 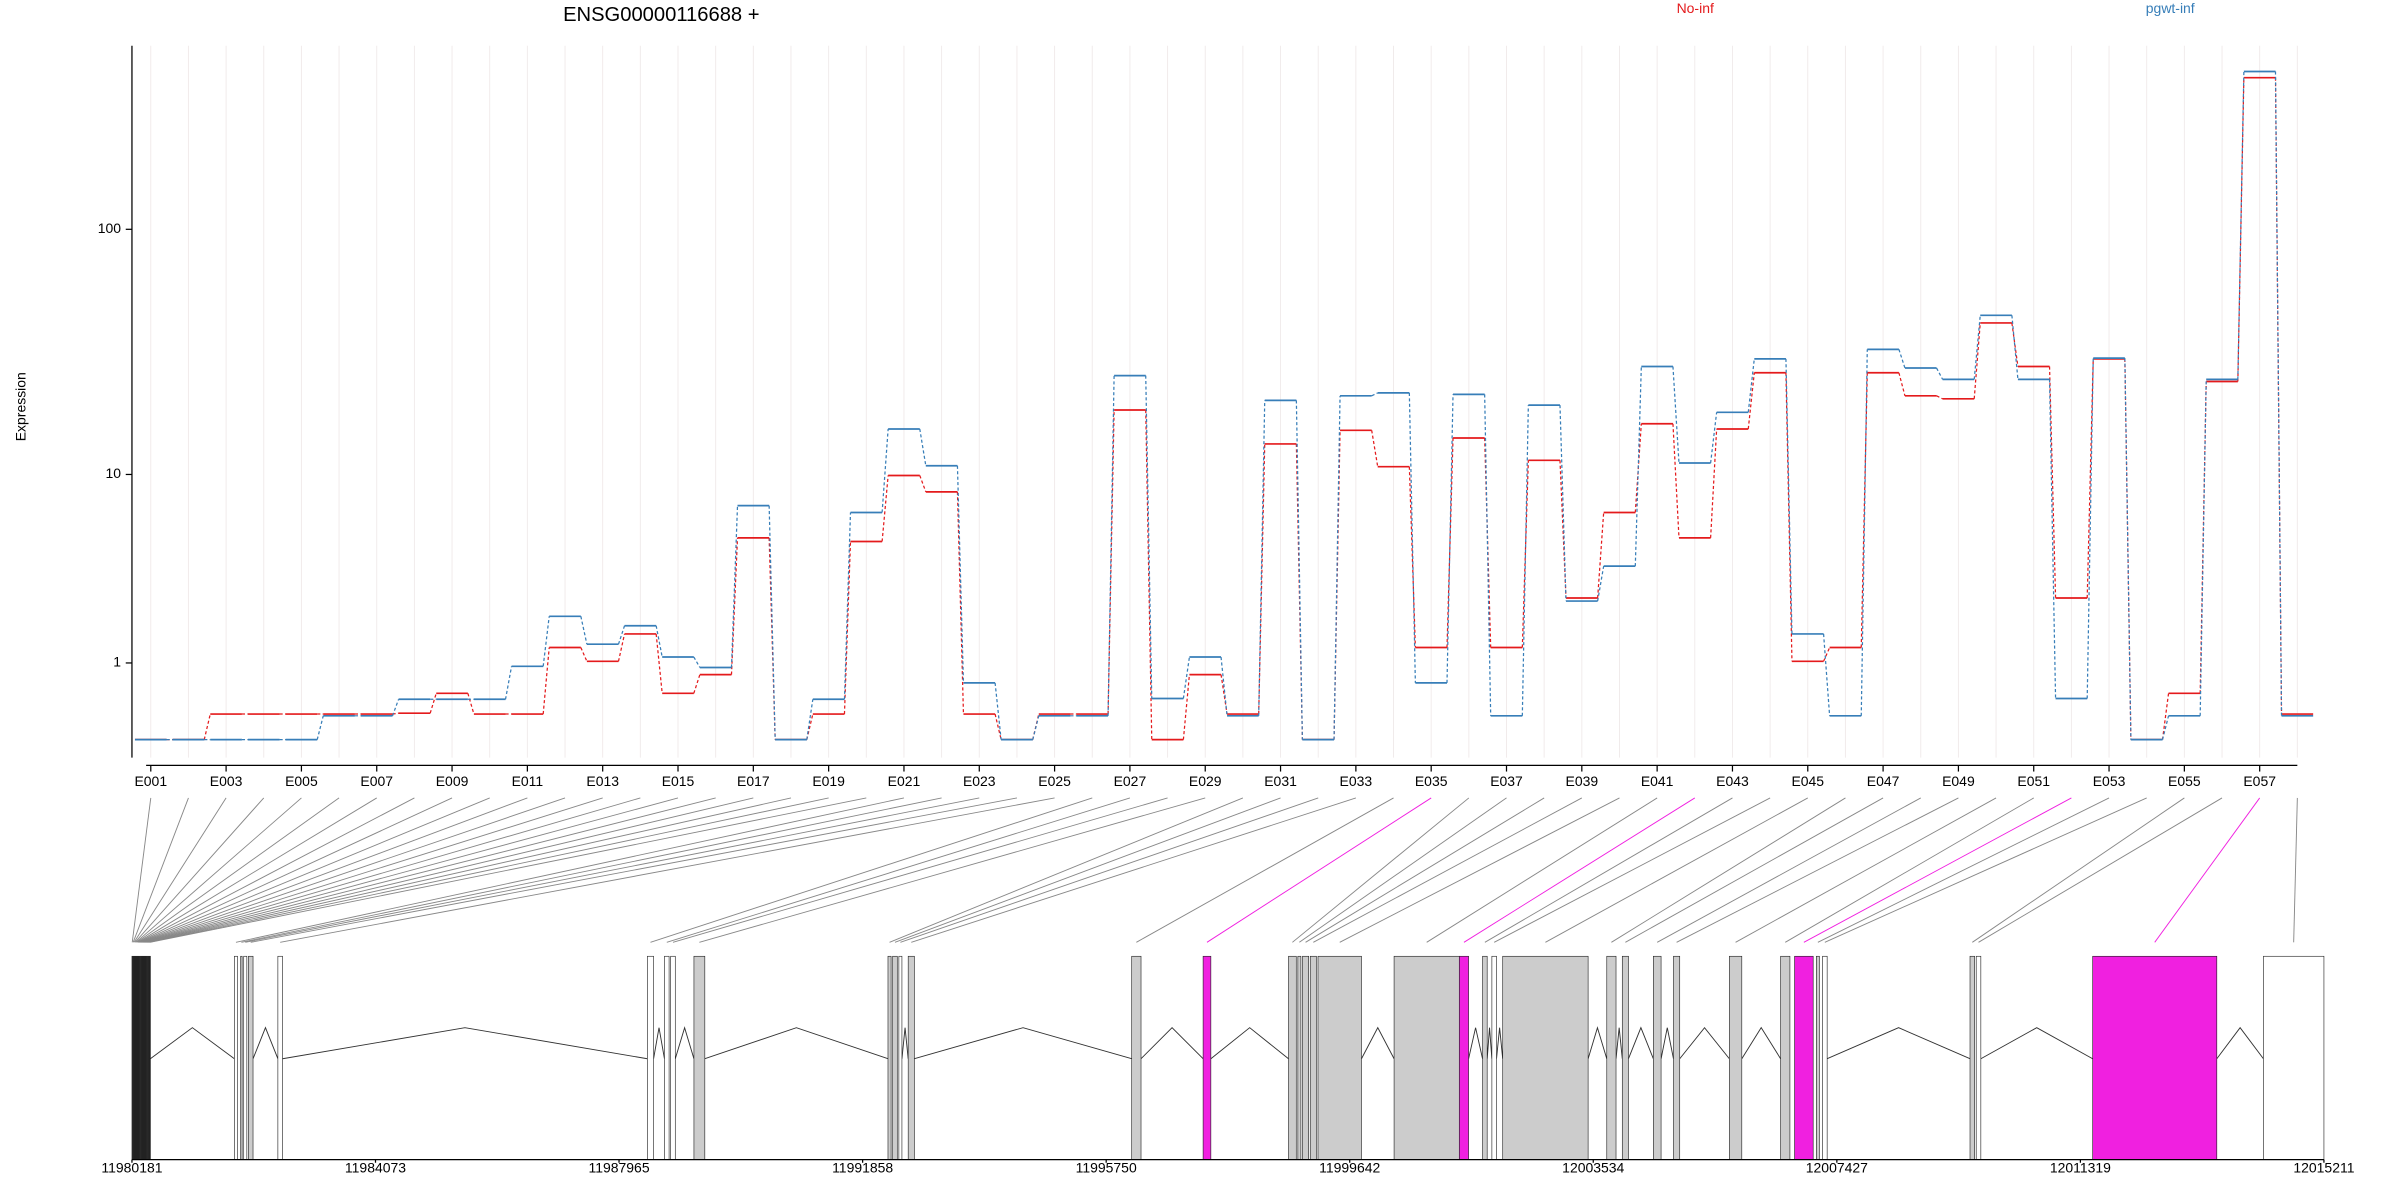 I want to click on x-tick-label: E025, so click(x=1054, y=781).